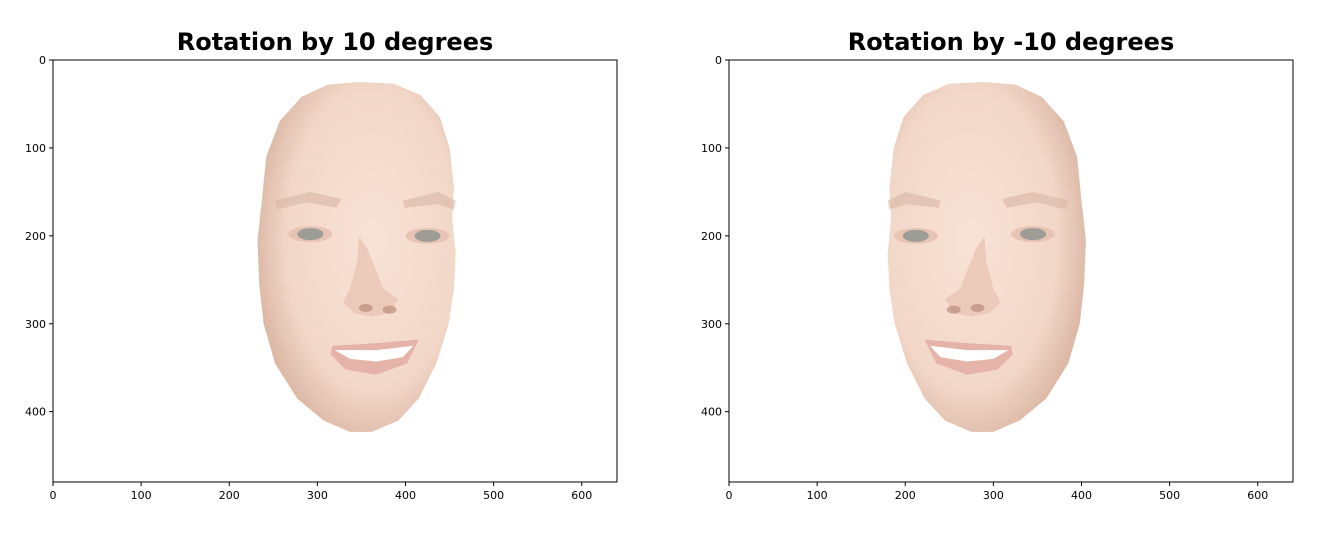 The height and width of the screenshot is (550, 1320). Describe the element at coordinates (335, 42) in the screenshot. I see `left-panel-title: Rotation by 10 degrees` at that location.